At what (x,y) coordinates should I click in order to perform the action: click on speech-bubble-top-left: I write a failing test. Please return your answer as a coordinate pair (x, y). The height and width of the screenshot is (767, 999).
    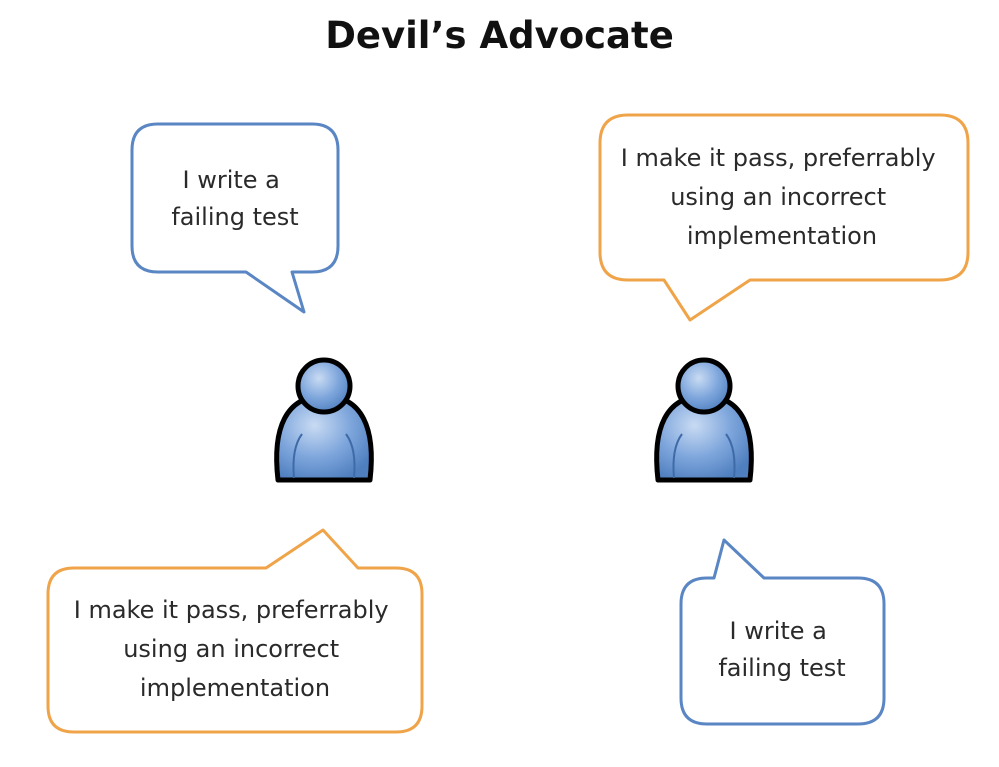
    Looking at the image, I should click on (235, 218).